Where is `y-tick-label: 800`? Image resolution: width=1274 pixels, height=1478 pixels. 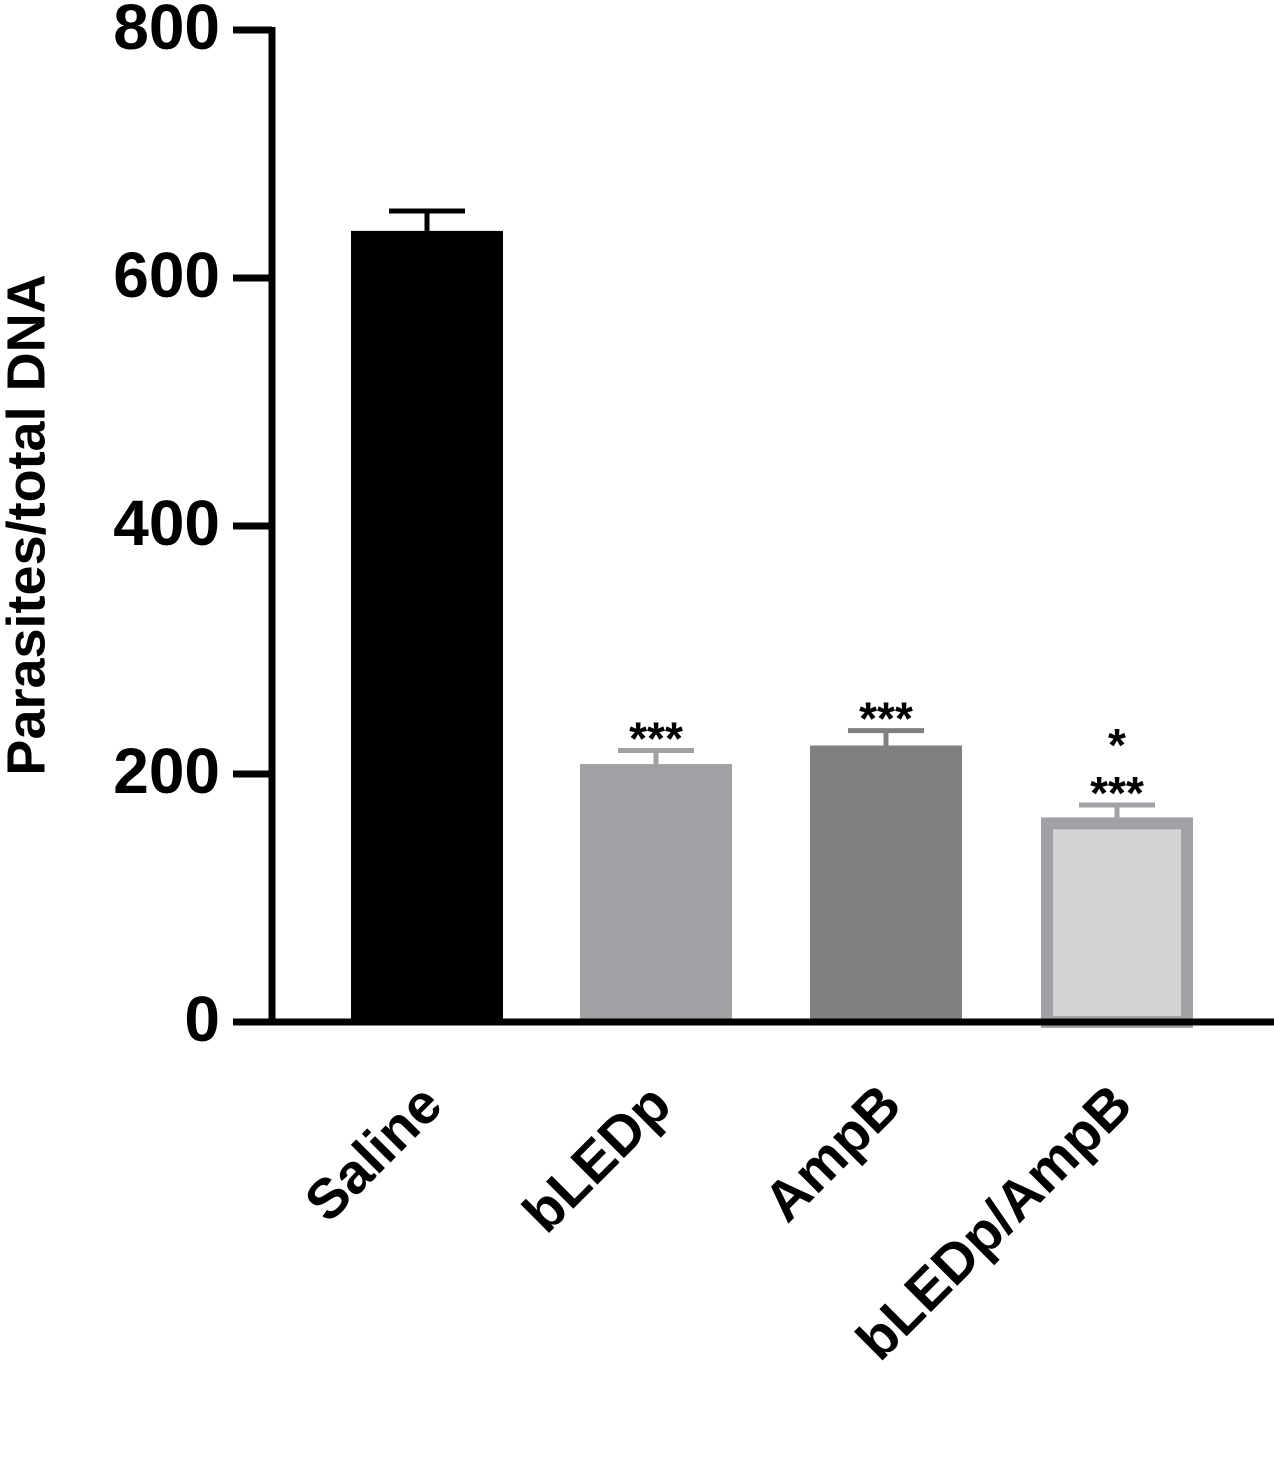
y-tick-label: 800 is located at coordinates (166, 31).